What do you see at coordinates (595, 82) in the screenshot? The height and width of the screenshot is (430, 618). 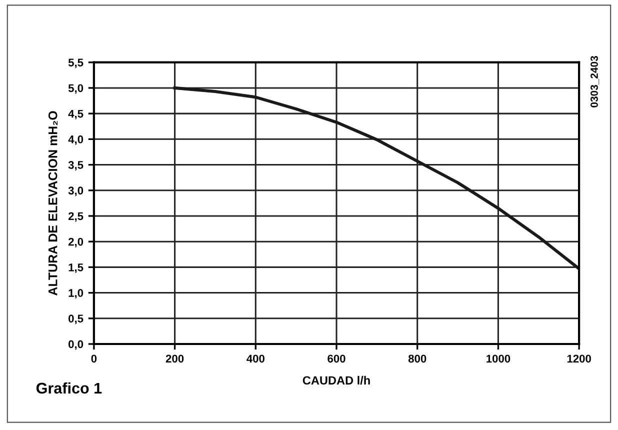 I see `text: 0303_2403` at bounding box center [595, 82].